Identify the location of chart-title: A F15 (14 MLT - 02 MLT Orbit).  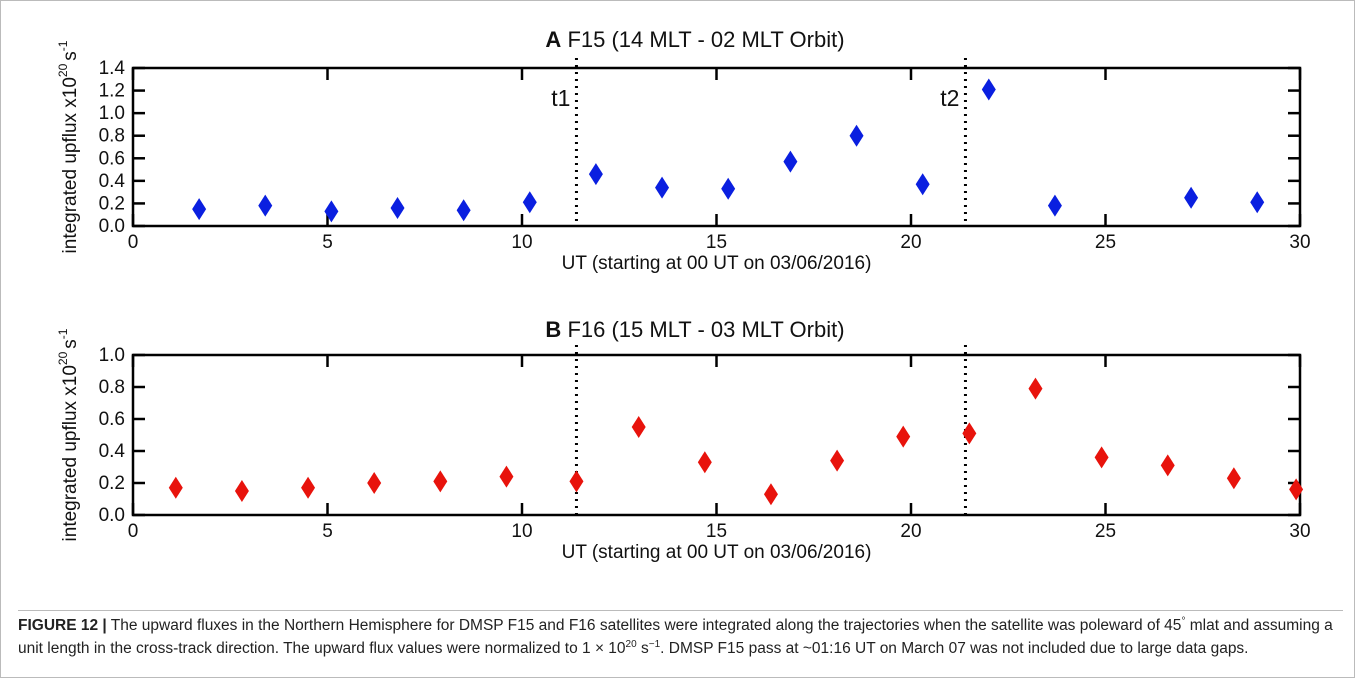
(694, 39).